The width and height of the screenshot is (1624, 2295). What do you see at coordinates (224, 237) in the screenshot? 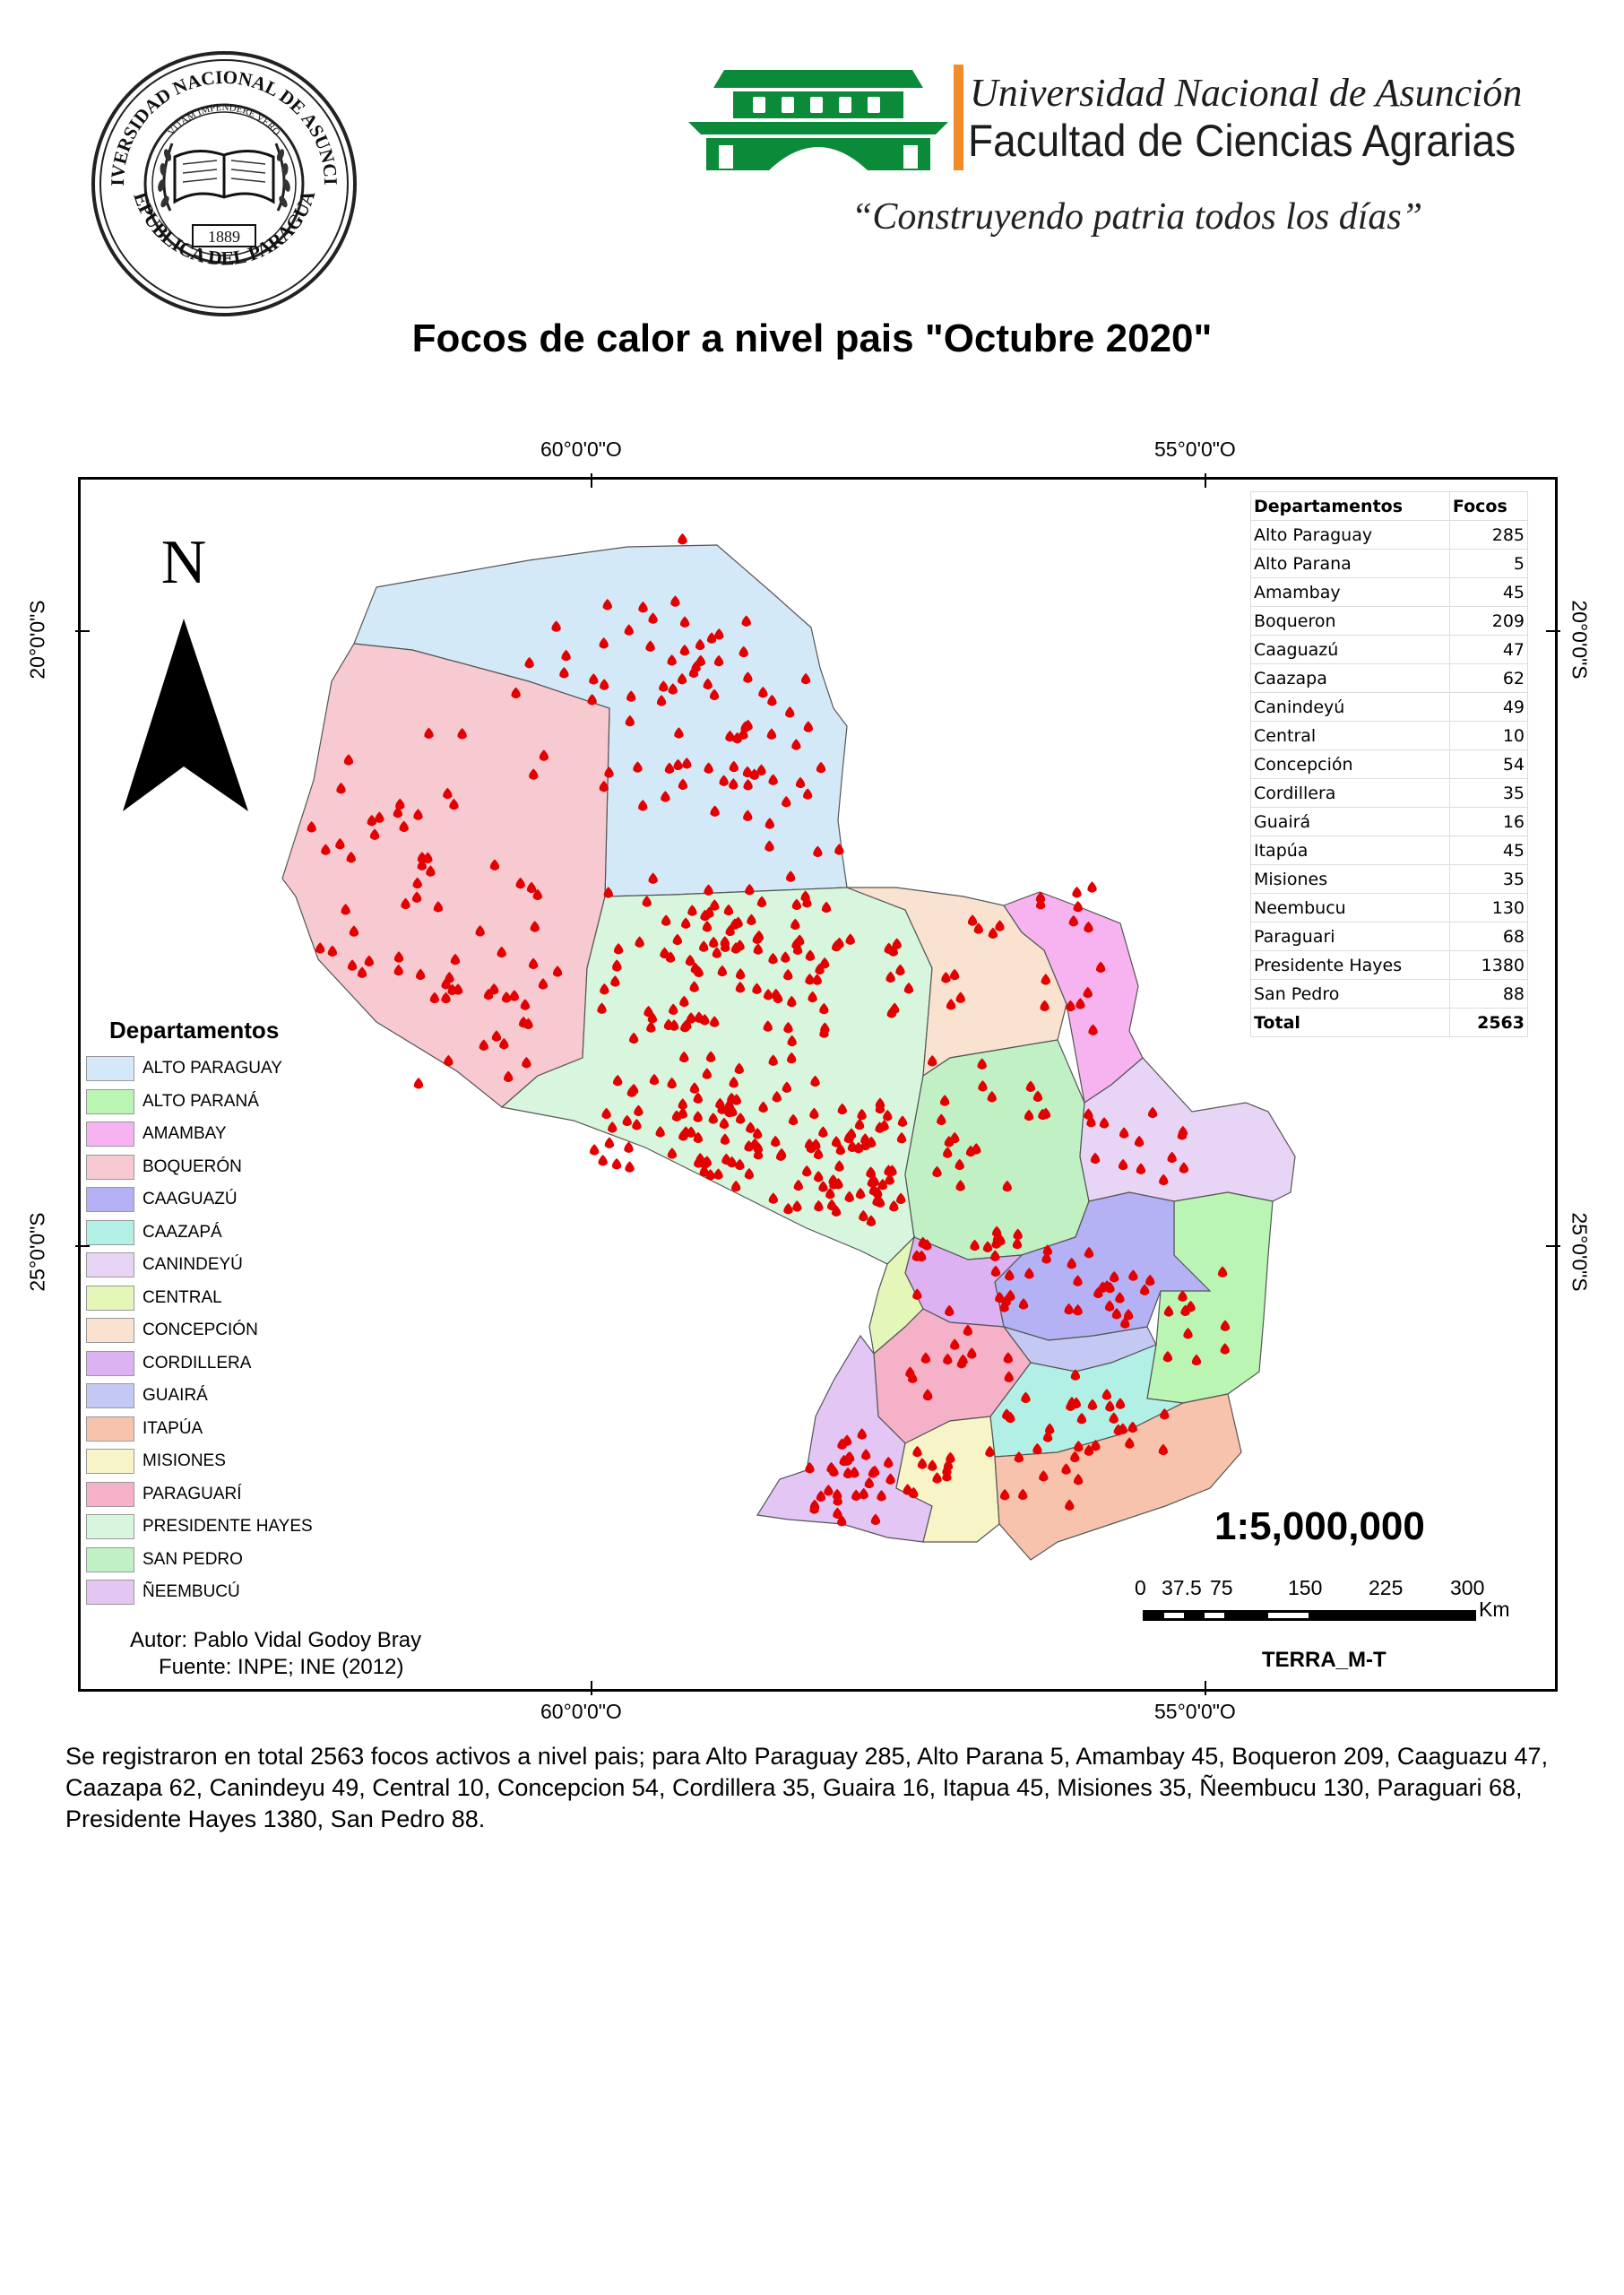
I see `seal-year: 1889` at bounding box center [224, 237].